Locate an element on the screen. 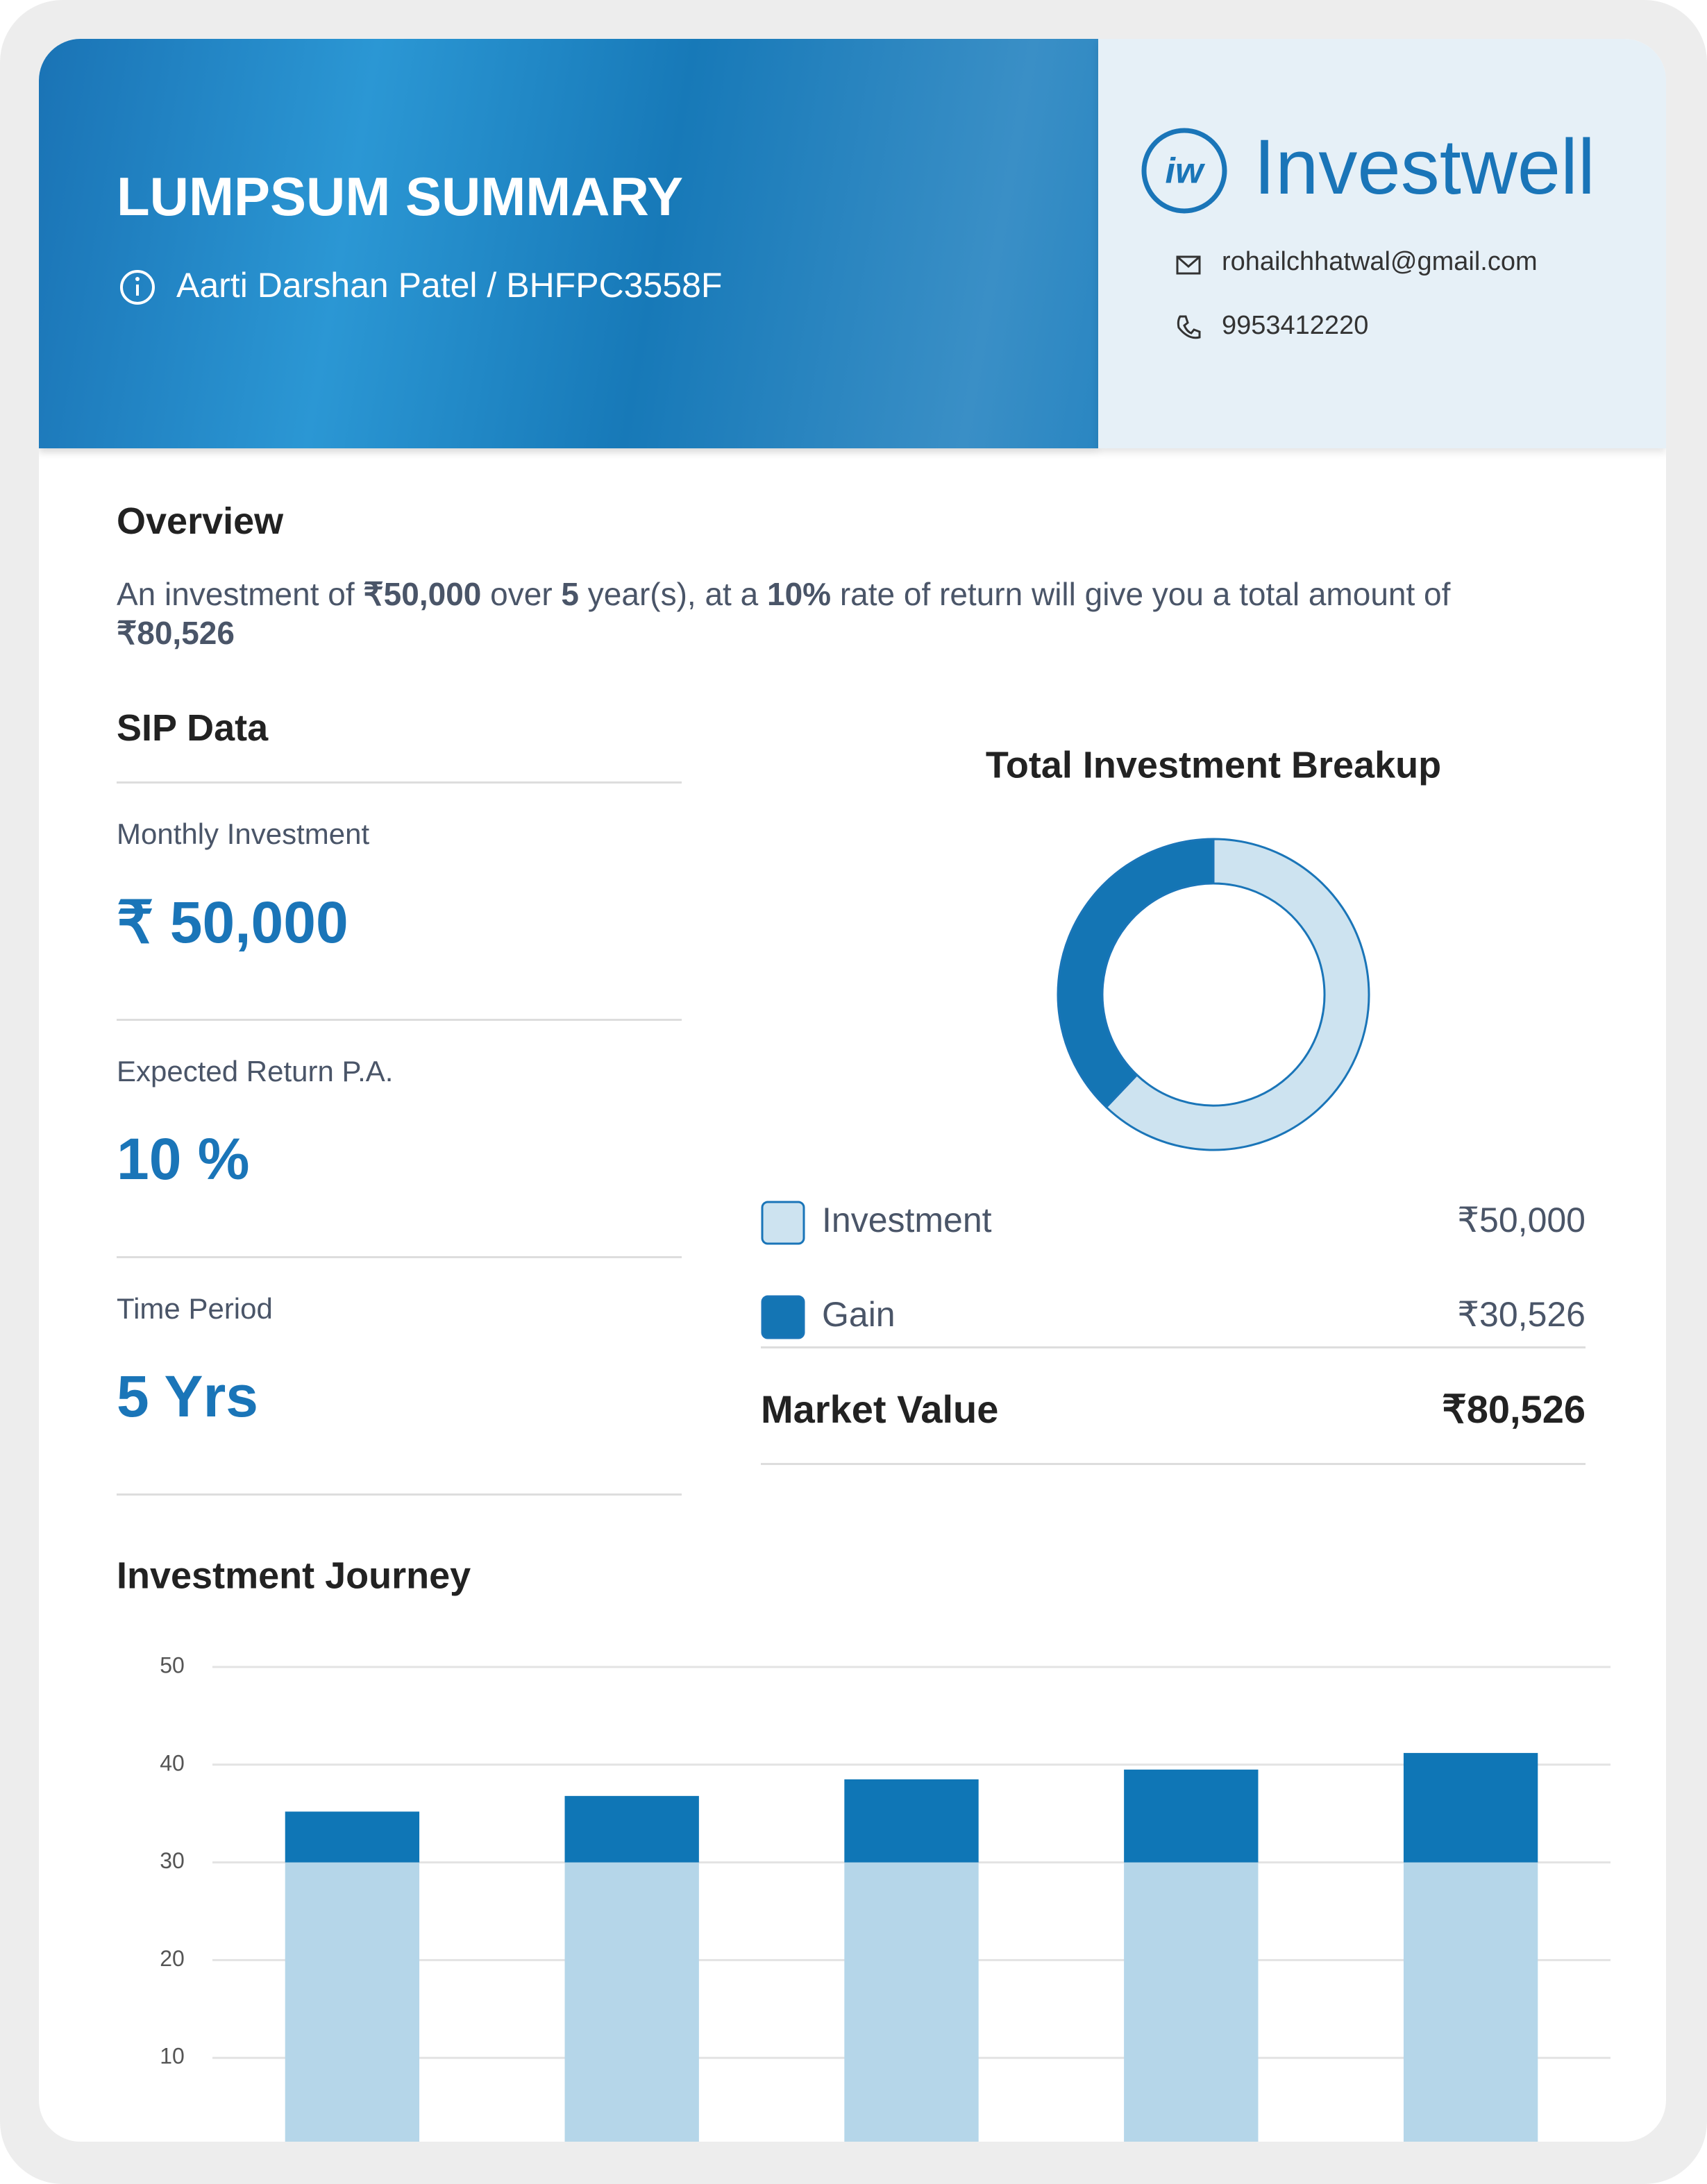 The image size is (1707, 2184). overview-phrase: An investment of is located at coordinates (240, 594).